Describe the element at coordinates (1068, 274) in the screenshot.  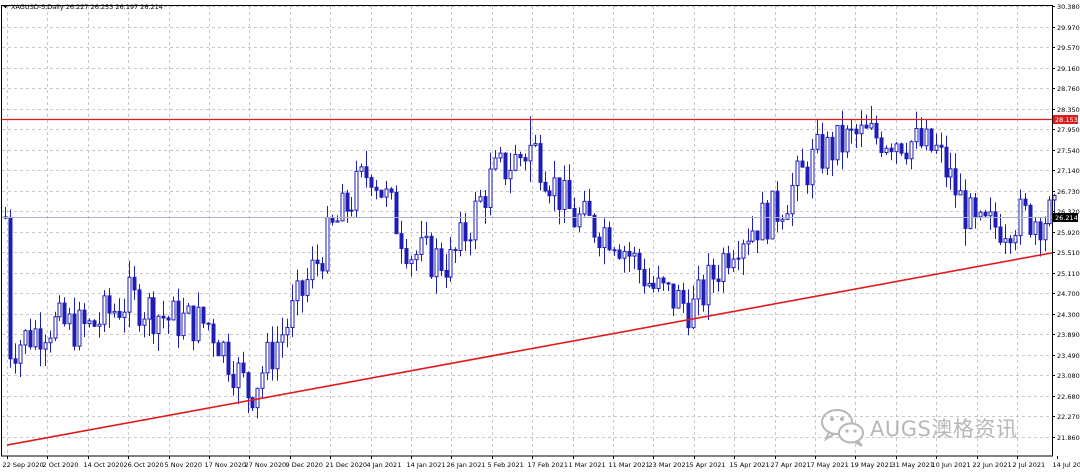
I see `price-tick-label: 25.110` at that location.